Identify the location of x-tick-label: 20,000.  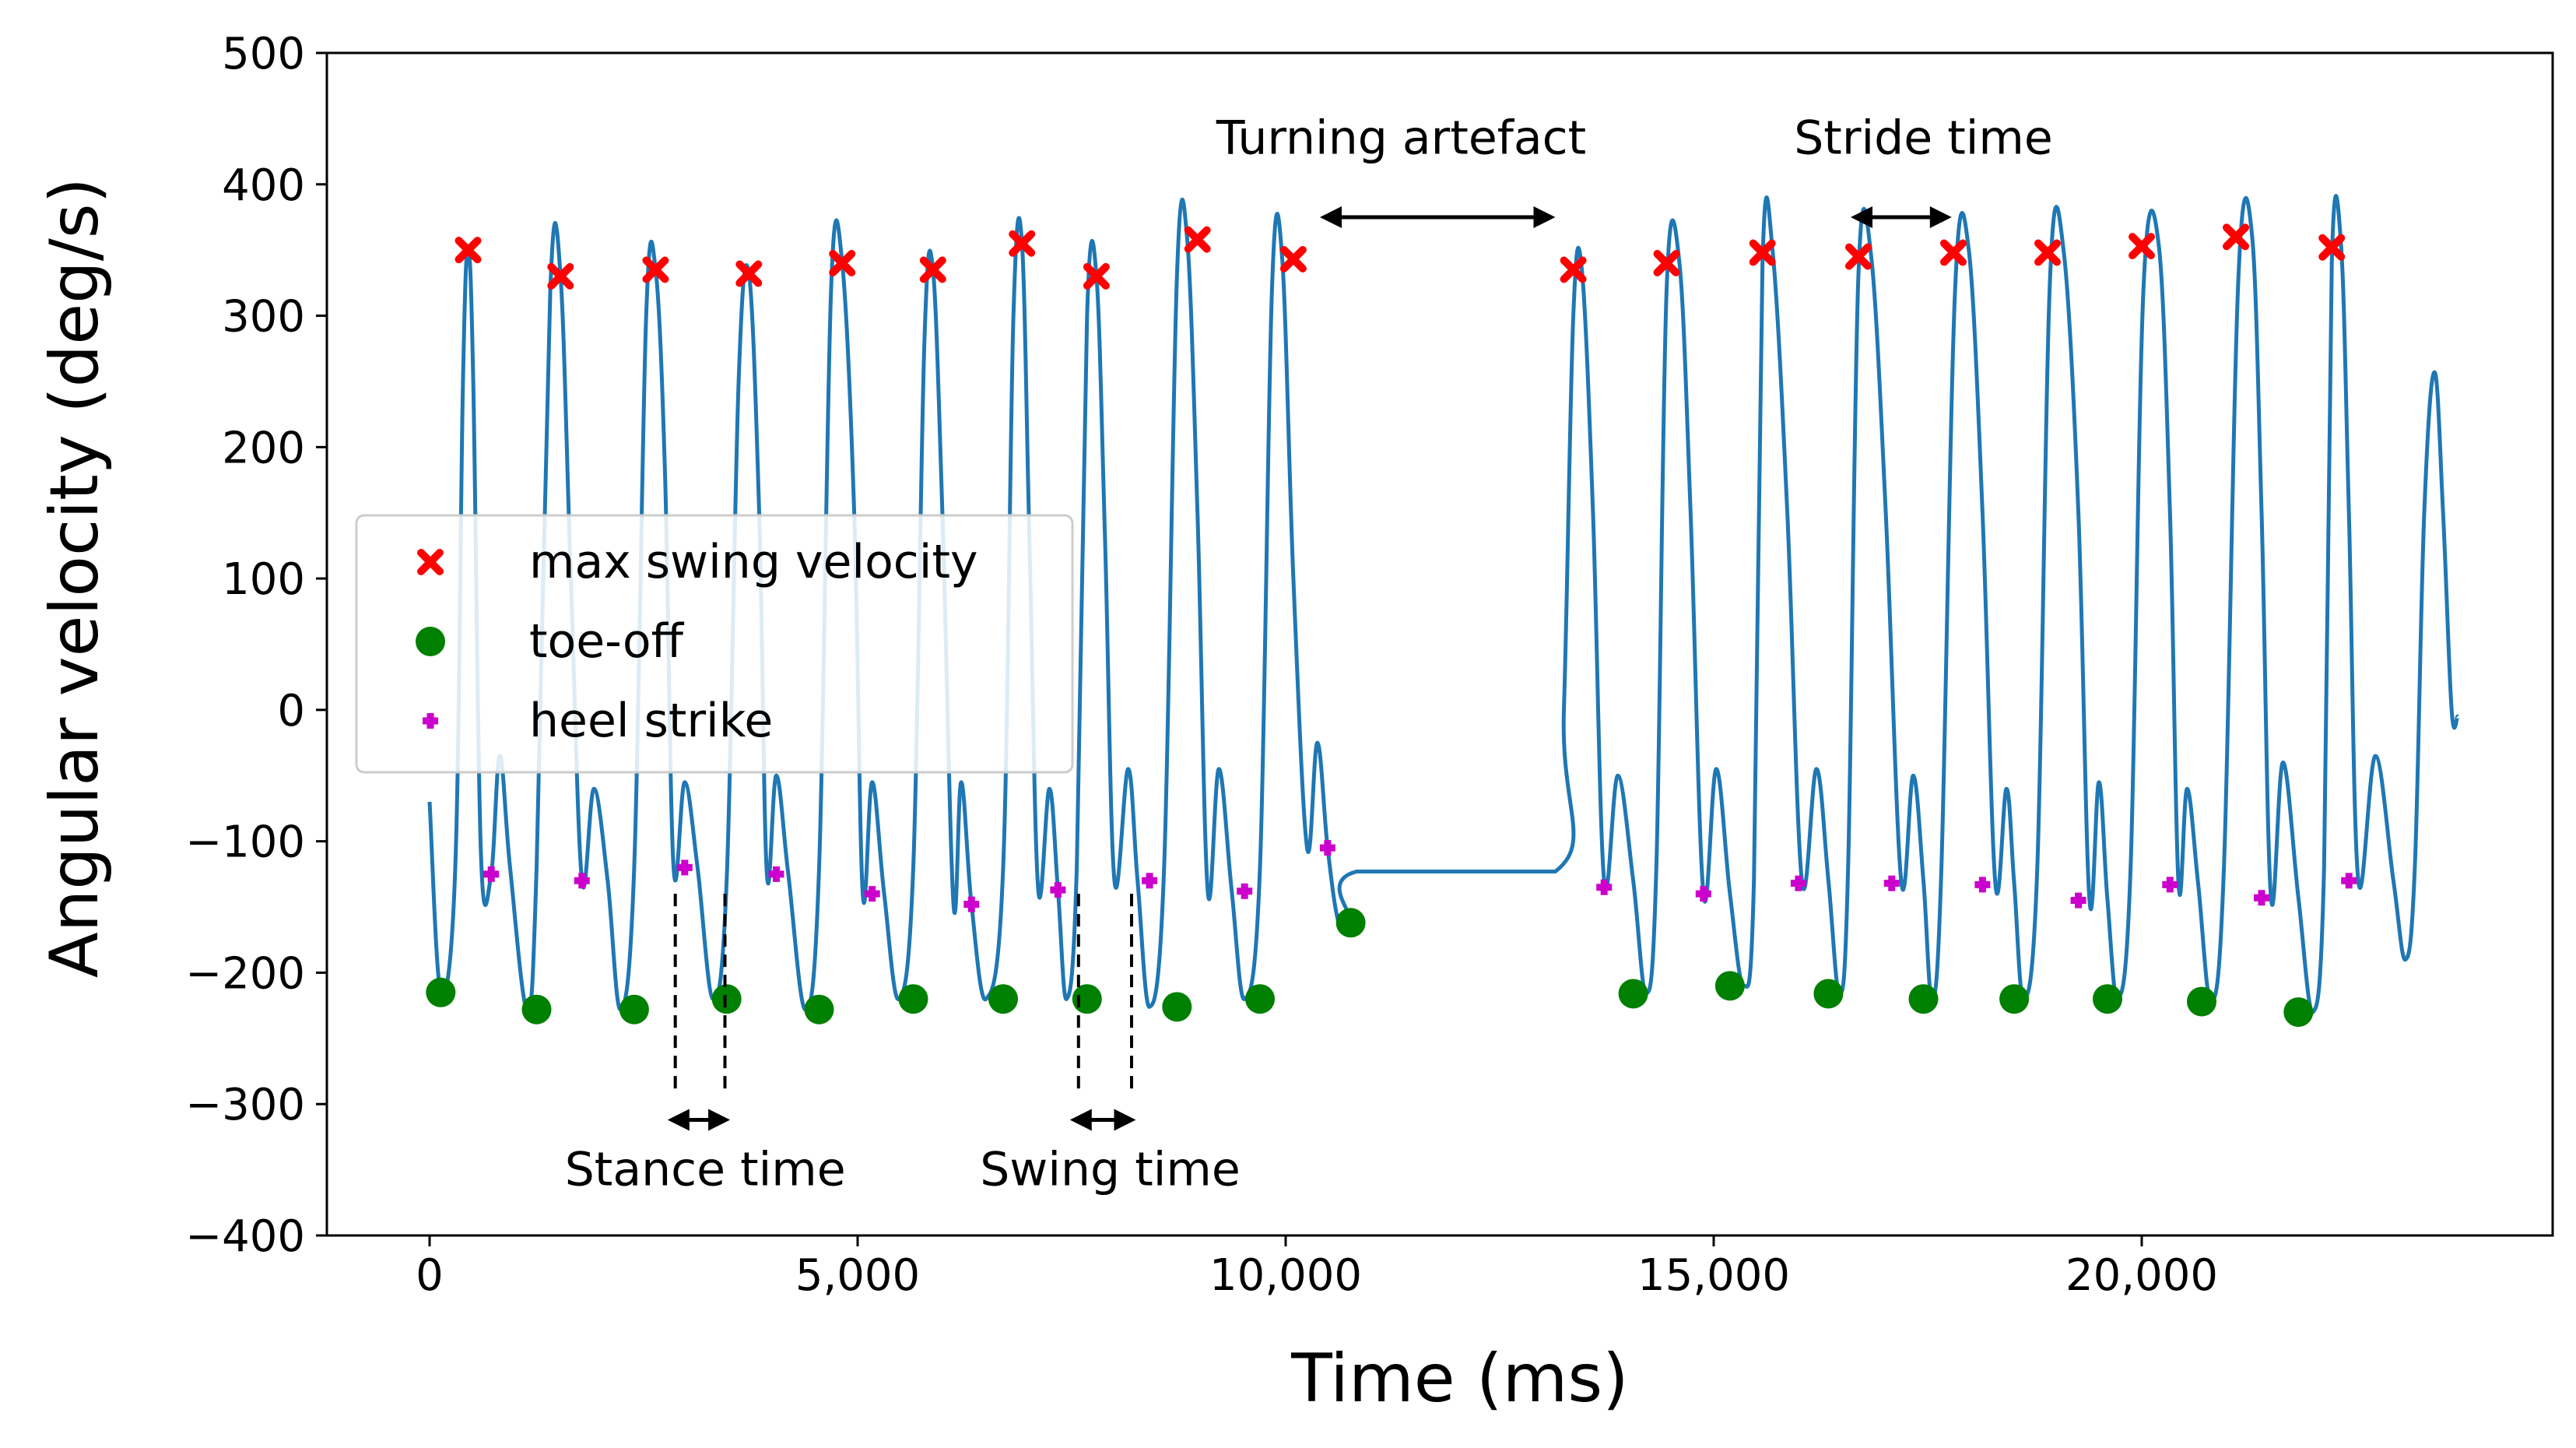
(2141, 1275).